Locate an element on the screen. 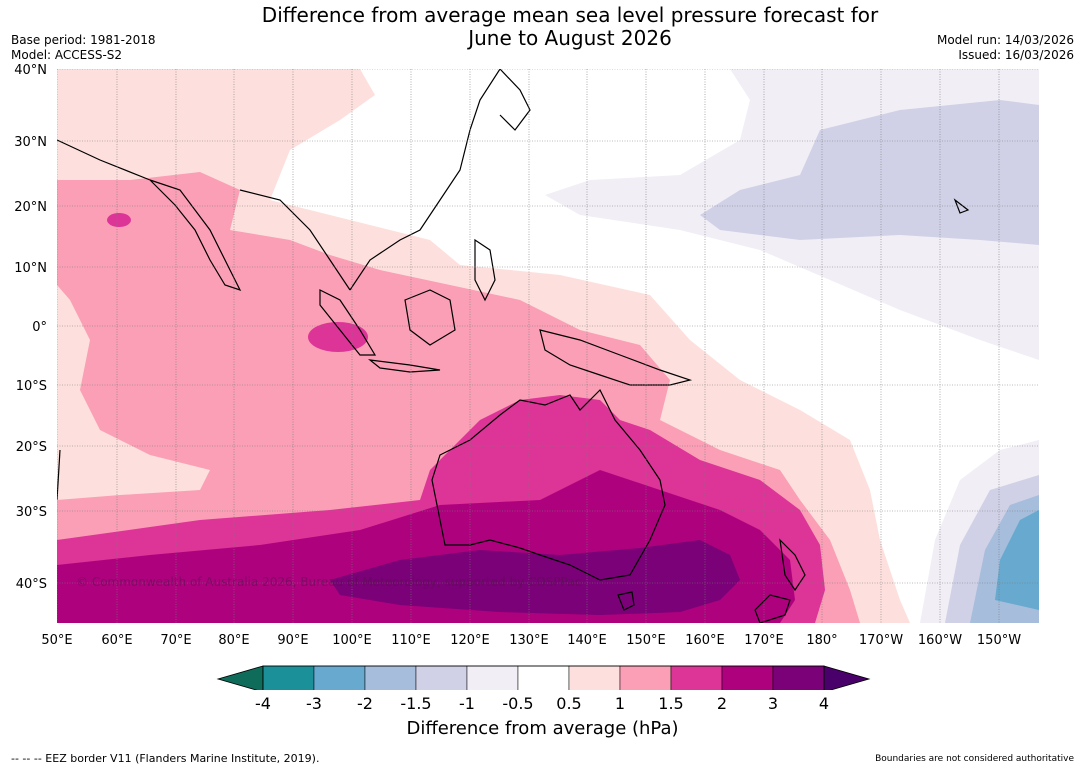 Image resolution: width=1085 pixels, height=770 pixels. lon-label: 130°E is located at coordinates (529, 640).